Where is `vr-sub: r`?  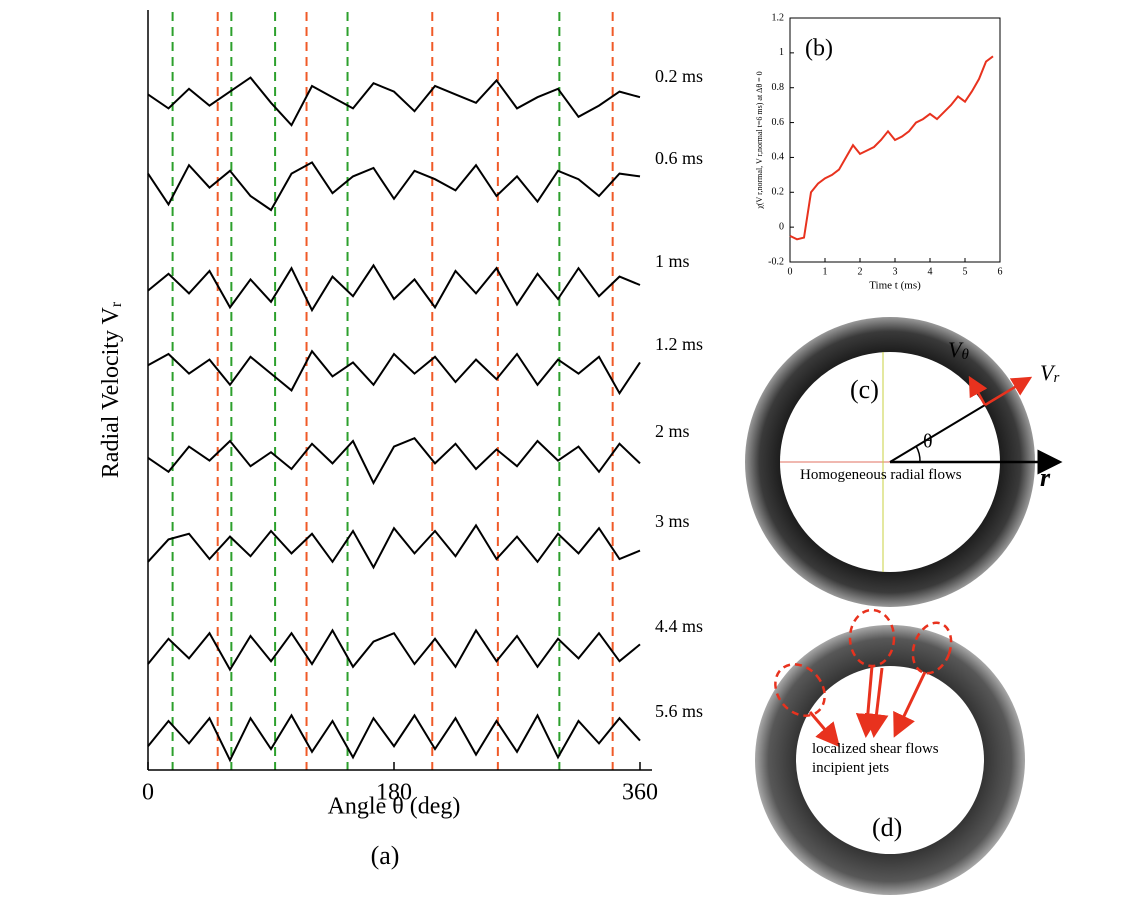 vr-sub: r is located at coordinates (1056, 378).